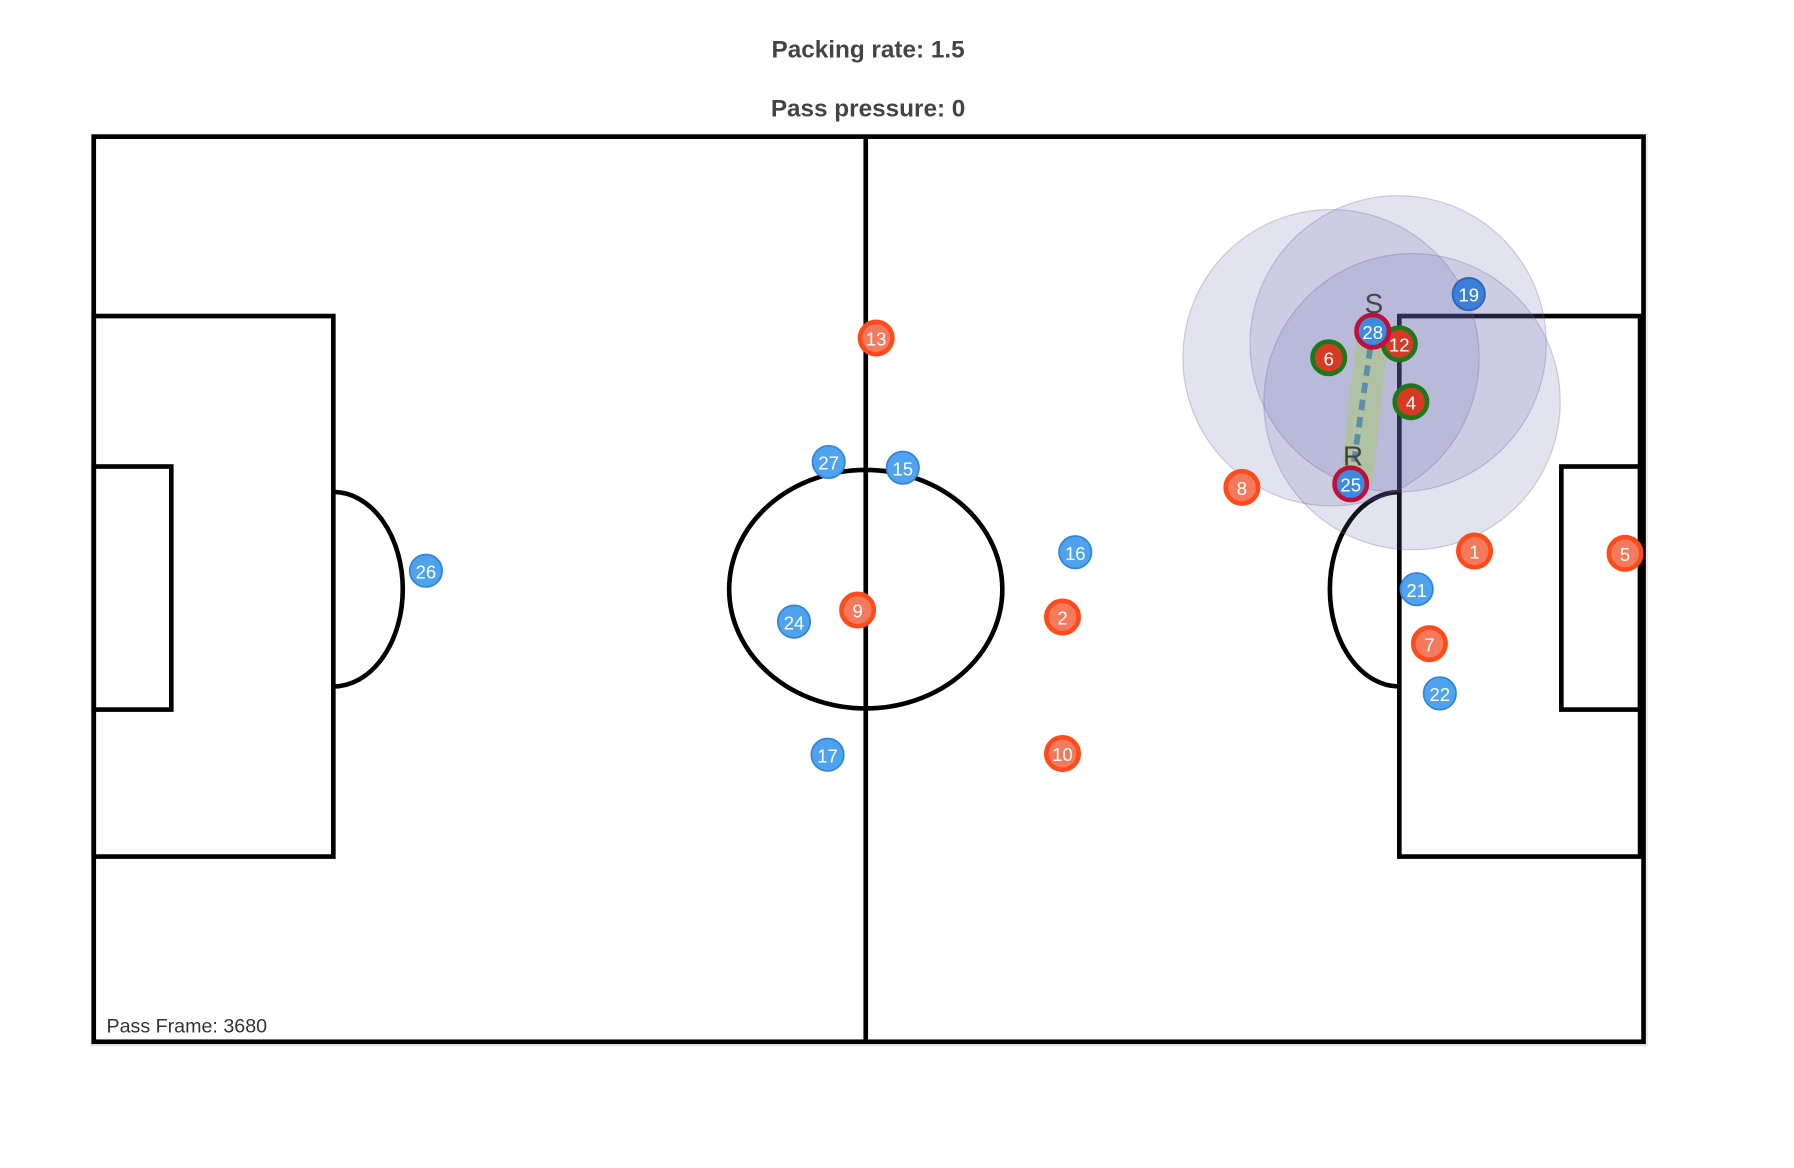 The width and height of the screenshot is (1794, 1168). I want to click on player-number: 2, so click(1062, 618).